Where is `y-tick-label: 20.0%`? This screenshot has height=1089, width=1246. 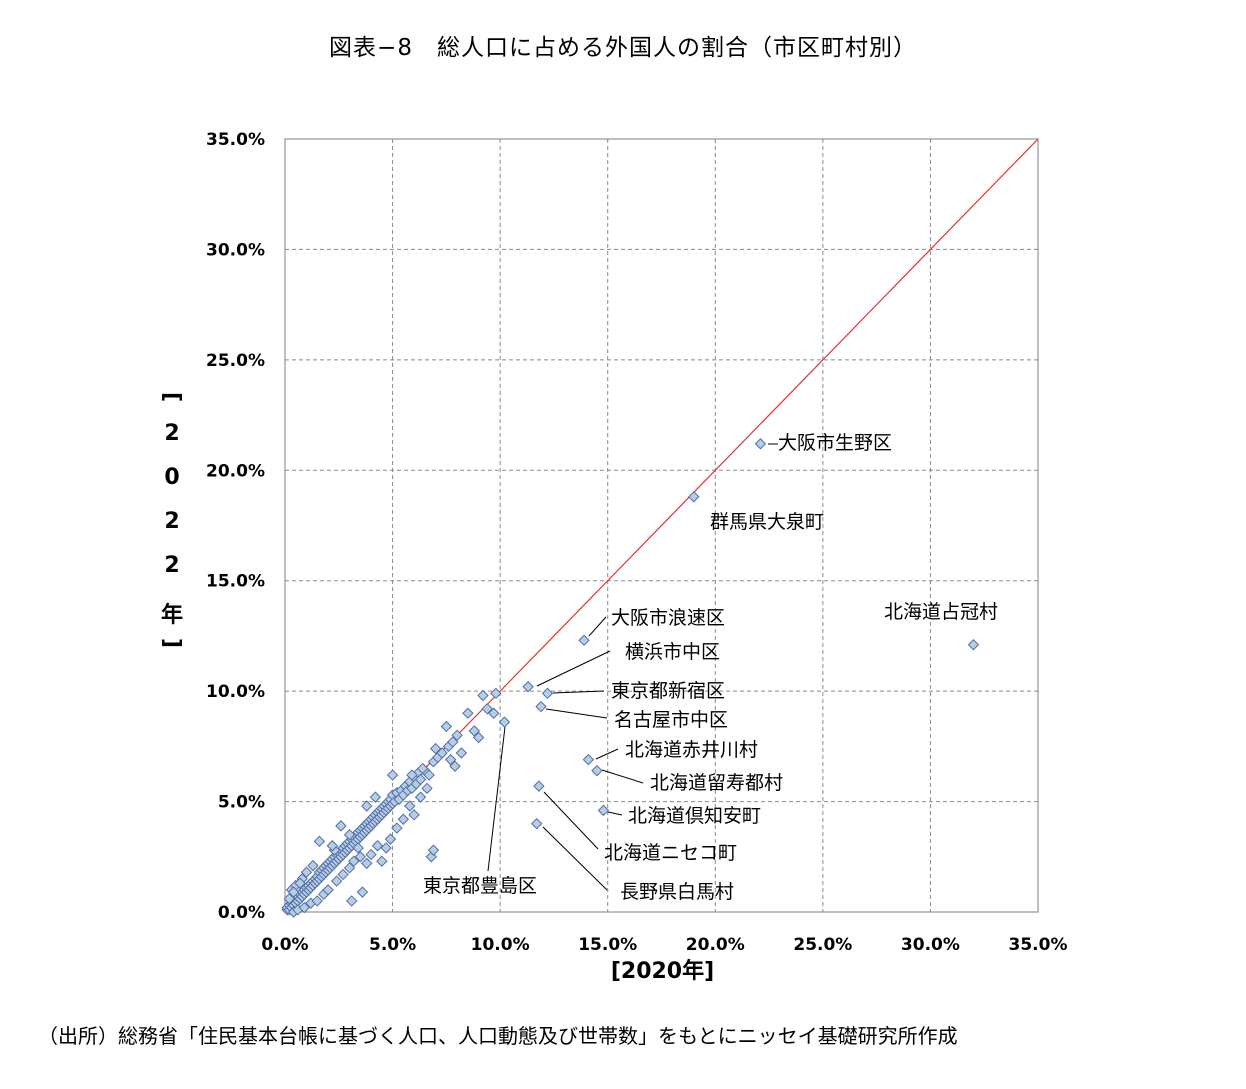
y-tick-label: 20.0% is located at coordinates (235, 471).